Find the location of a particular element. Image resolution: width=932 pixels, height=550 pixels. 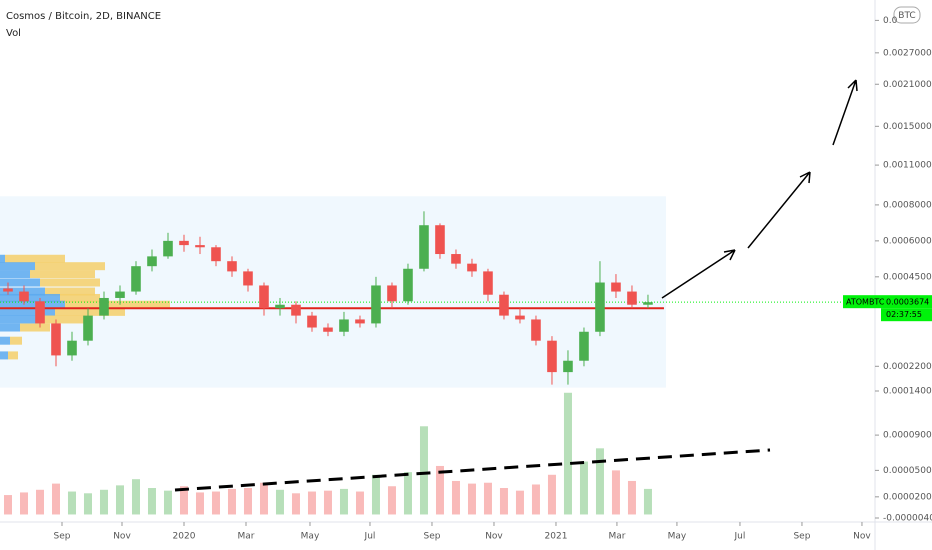

y-tick-label: 0.0021000 is located at coordinates (907, 85).